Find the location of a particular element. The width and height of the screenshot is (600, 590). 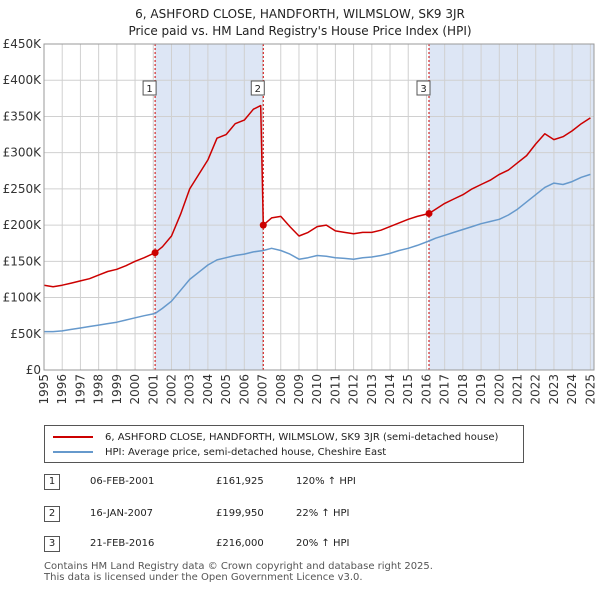

y-tick-label: £0 is located at coordinates (33, 370).